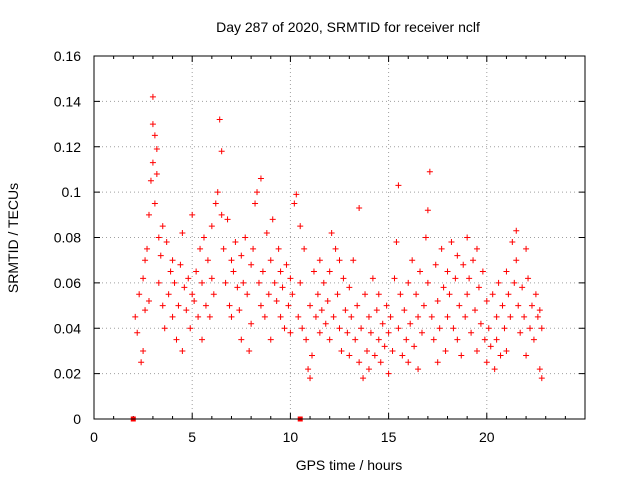  Describe the element at coordinates (67, 147) in the screenshot. I see `y-tick-label: 0.12` at that location.